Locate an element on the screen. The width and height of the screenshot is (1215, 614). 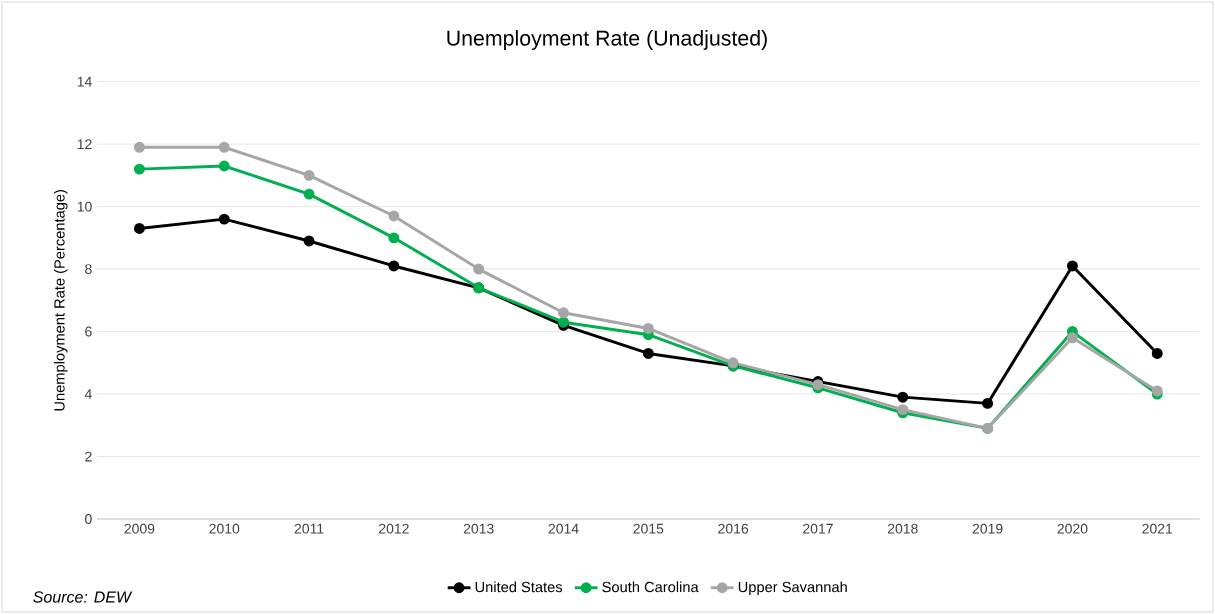
x-tick-label: 2013 is located at coordinates (478, 528).